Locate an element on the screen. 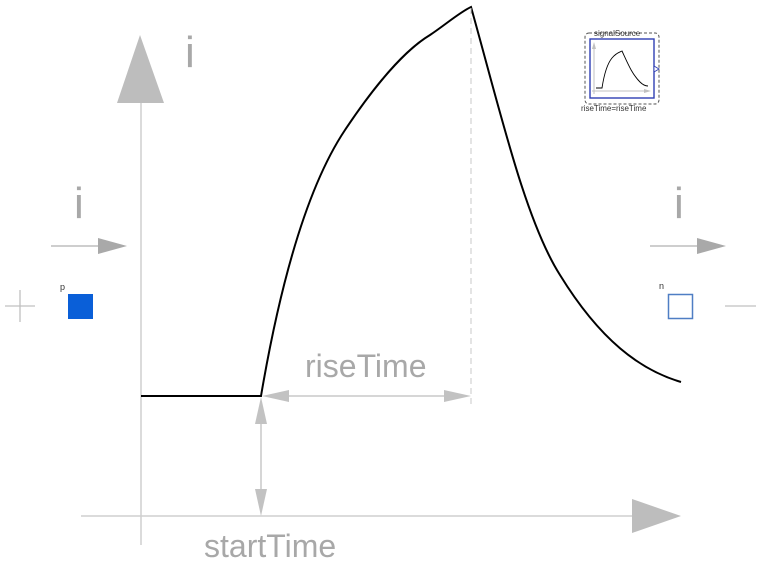 The image size is (761, 563). signal-source-parameter: riseTime=riseTime is located at coordinates (614, 108).